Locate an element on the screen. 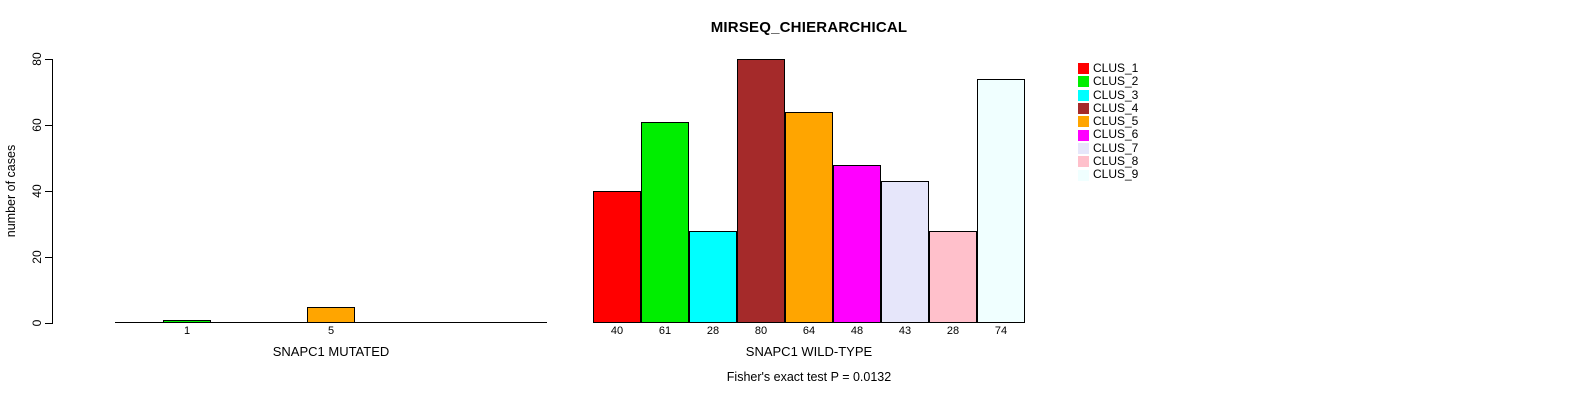  legend-label-CLUS_8: CLUS_8 is located at coordinates (1116, 161).